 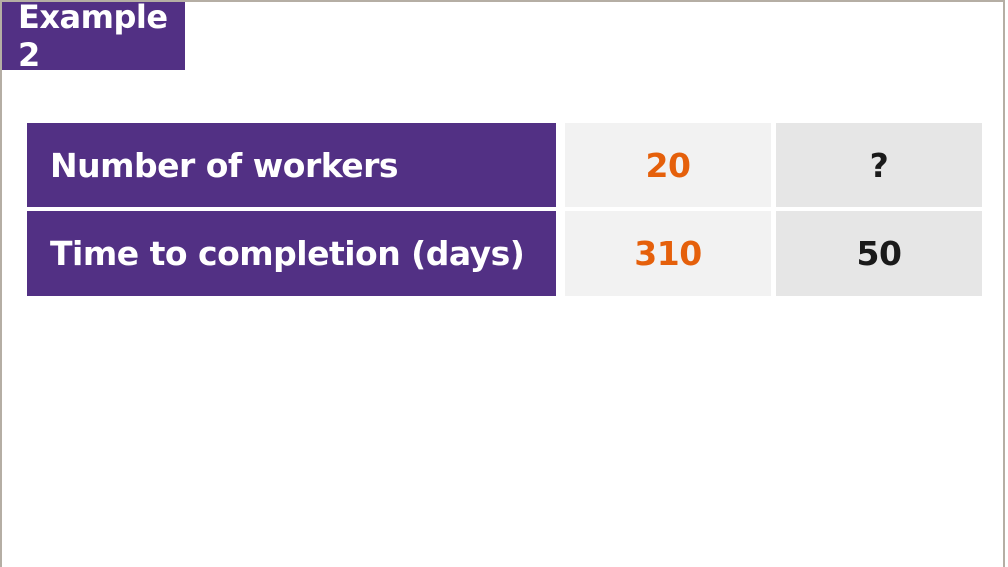 I want to click on example-title: Example 2, so click(x=93, y=37).